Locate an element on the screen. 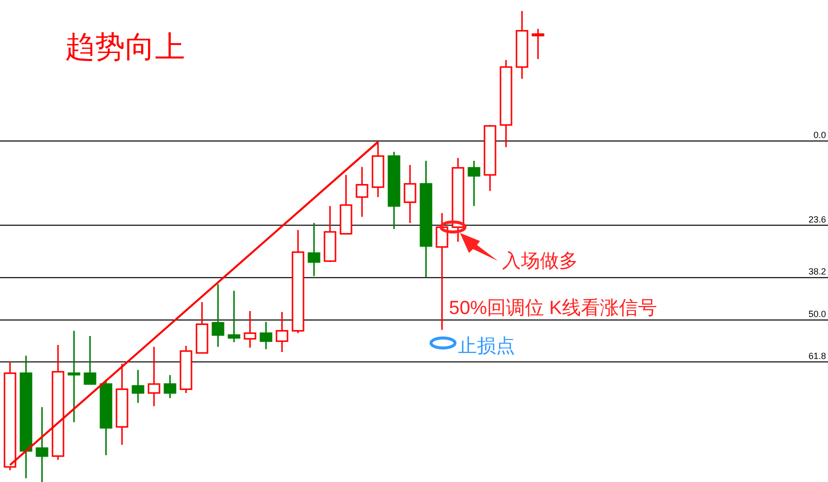 This screenshot has height=482, width=828. text: 趋势向上 is located at coordinates (125, 47).